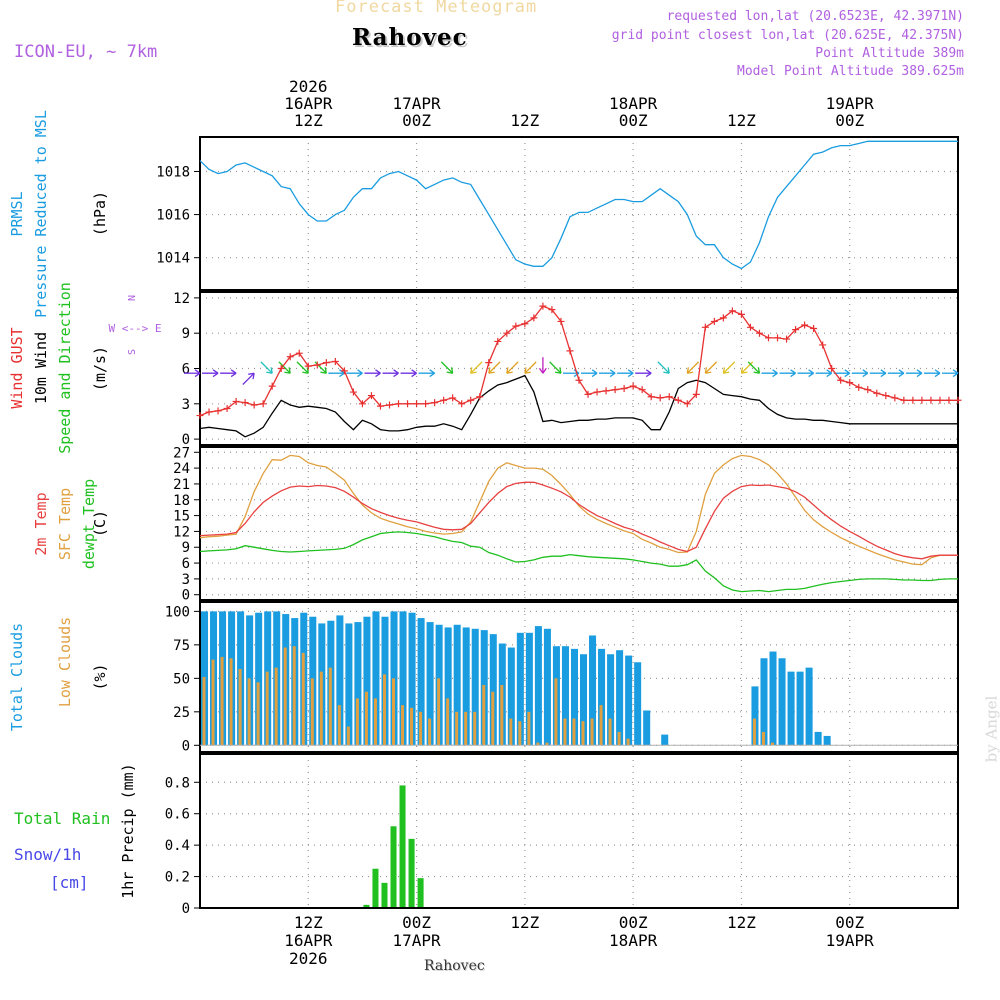 This screenshot has width=1000, height=1000. Describe the element at coordinates (578, 562) in the screenshot. I see `series-dewpt` at that location.